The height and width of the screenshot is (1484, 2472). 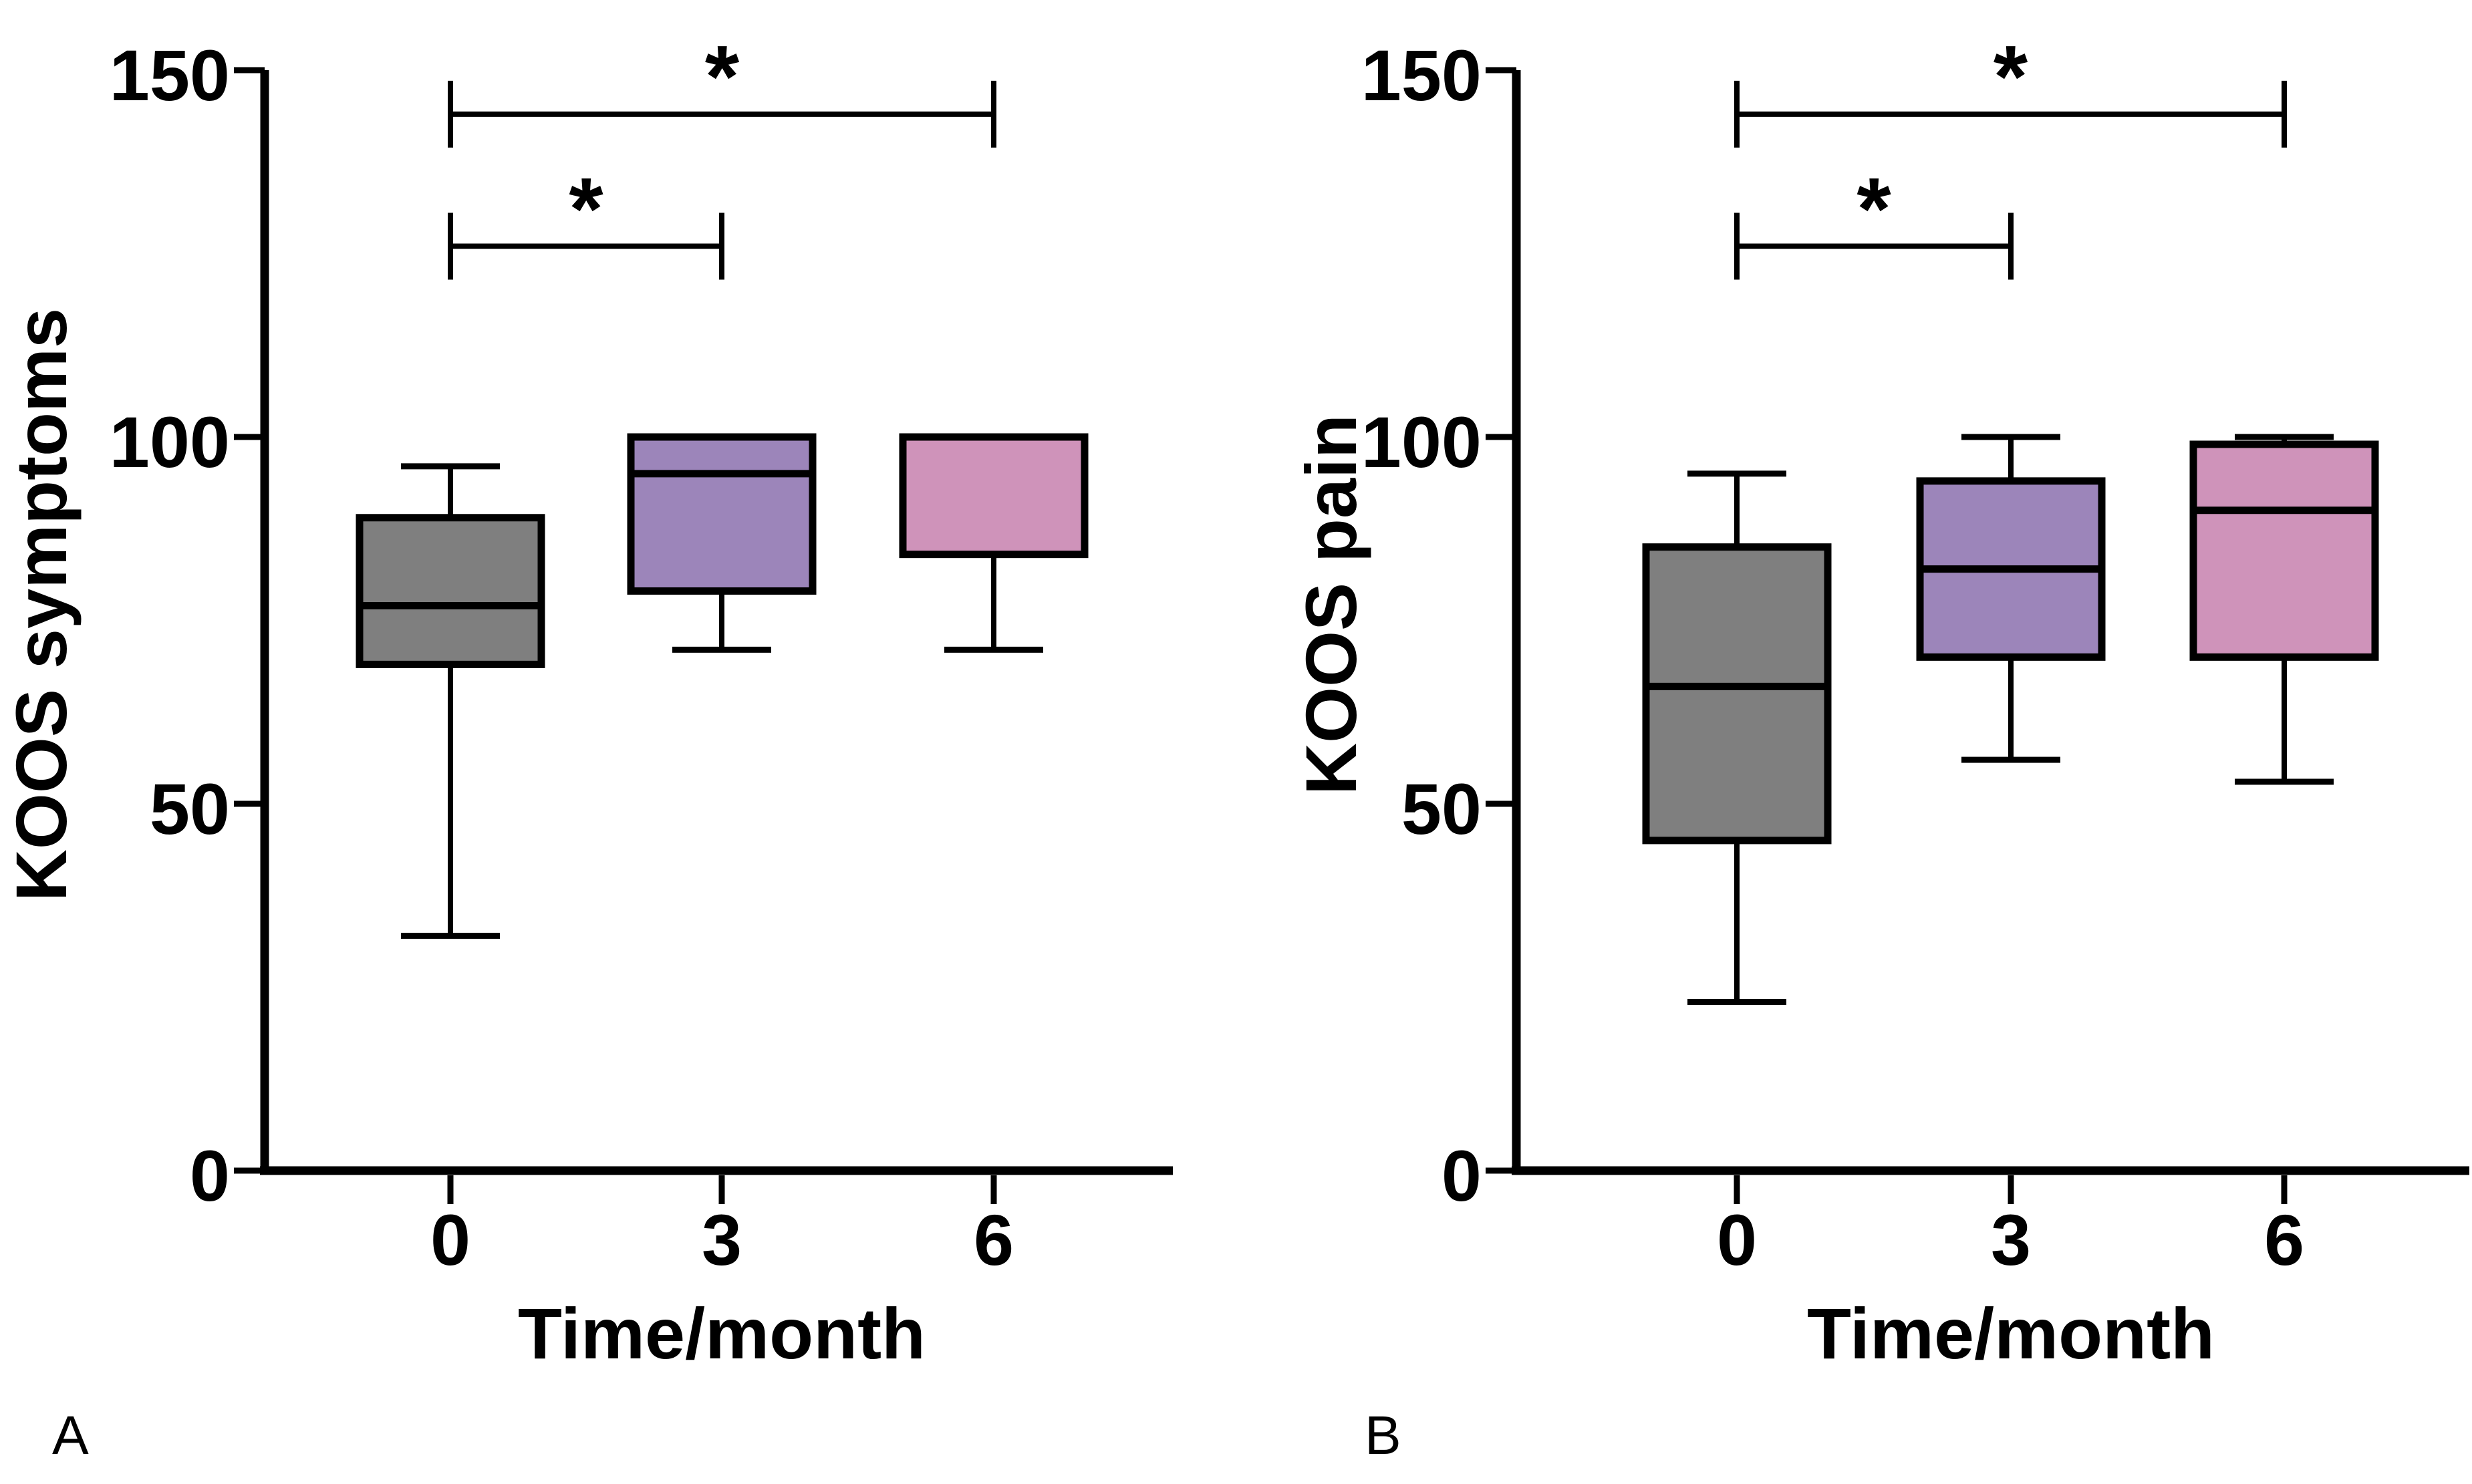 I want to click on x-axis-title-time-month-b: Time/month, so click(x=2010, y=1333).